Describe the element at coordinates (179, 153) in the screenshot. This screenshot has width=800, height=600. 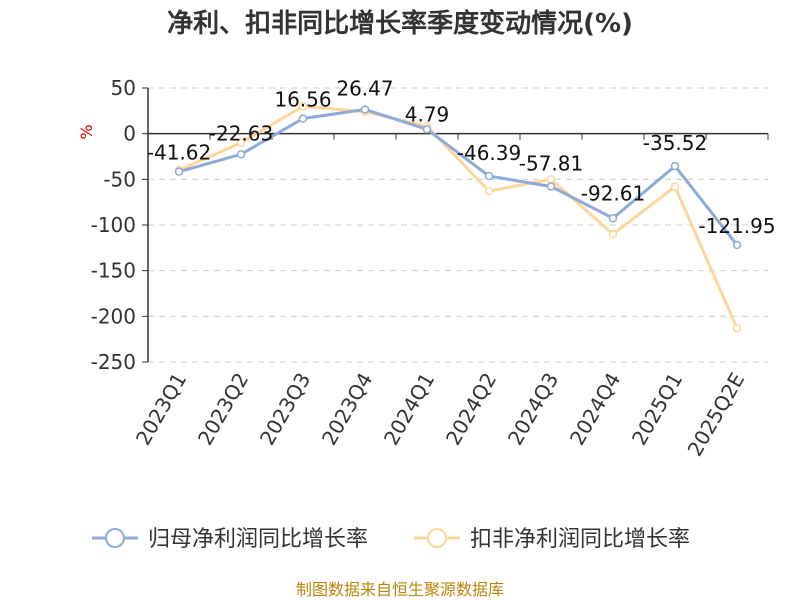
I see `data-label: -41.62` at that location.